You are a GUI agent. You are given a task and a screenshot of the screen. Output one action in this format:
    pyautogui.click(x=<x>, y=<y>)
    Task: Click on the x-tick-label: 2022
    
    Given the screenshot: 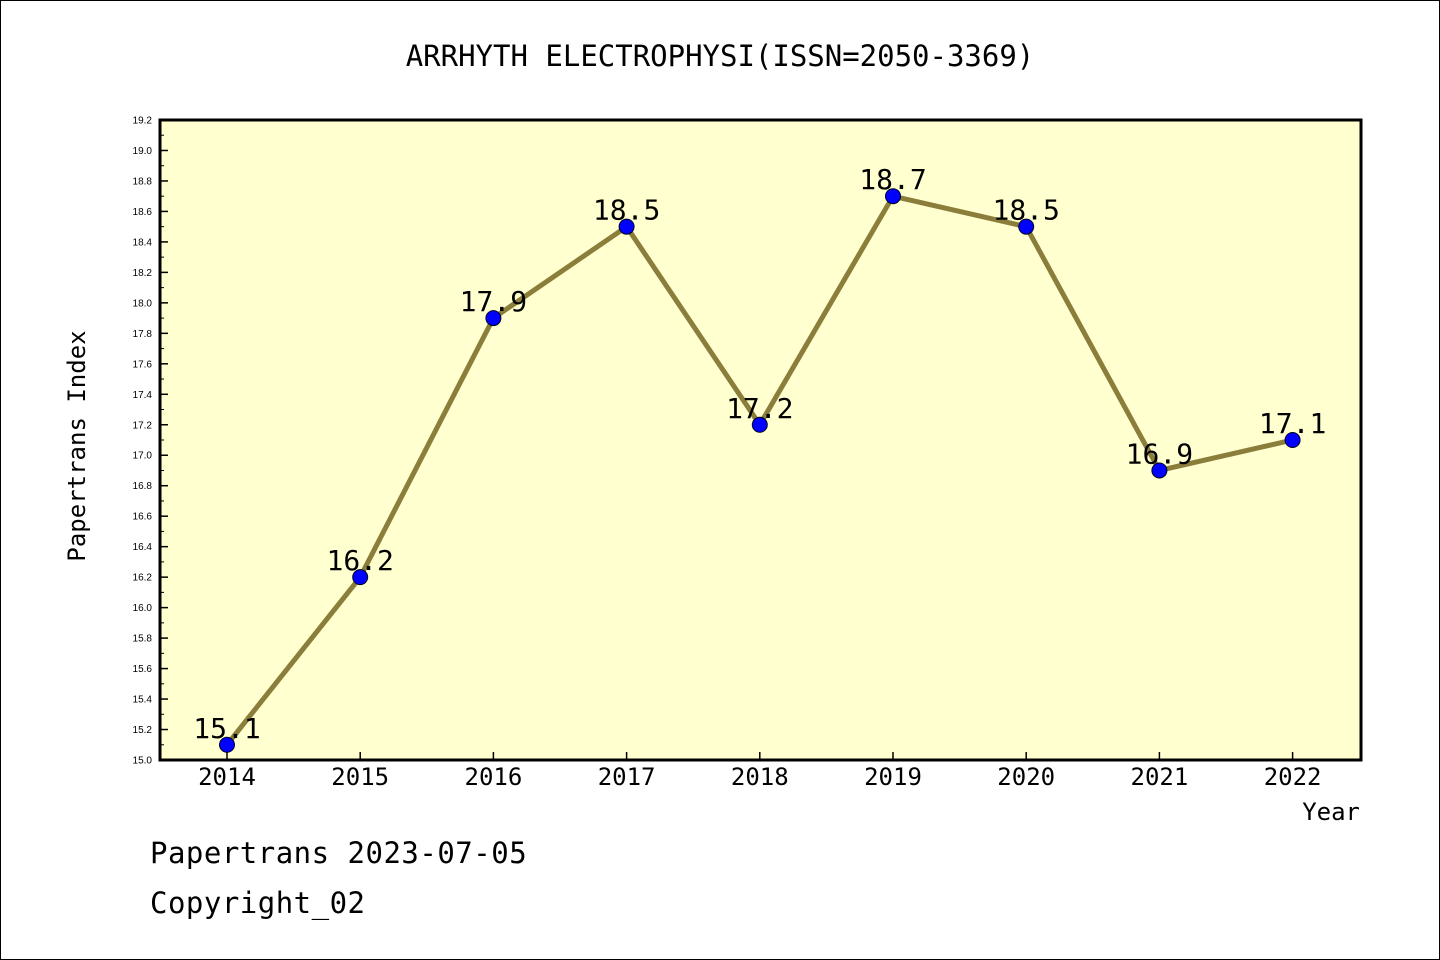 What is the action you would take?
    pyautogui.click(x=1293, y=777)
    